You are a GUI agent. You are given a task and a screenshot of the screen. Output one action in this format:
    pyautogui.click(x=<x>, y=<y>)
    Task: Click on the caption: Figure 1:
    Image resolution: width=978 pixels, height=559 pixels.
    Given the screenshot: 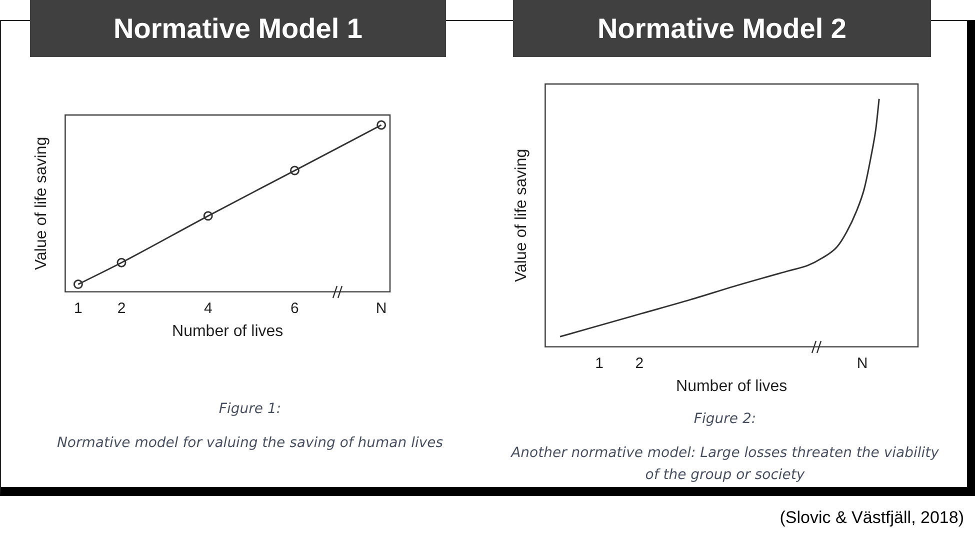 What is the action you would take?
    pyautogui.click(x=250, y=409)
    